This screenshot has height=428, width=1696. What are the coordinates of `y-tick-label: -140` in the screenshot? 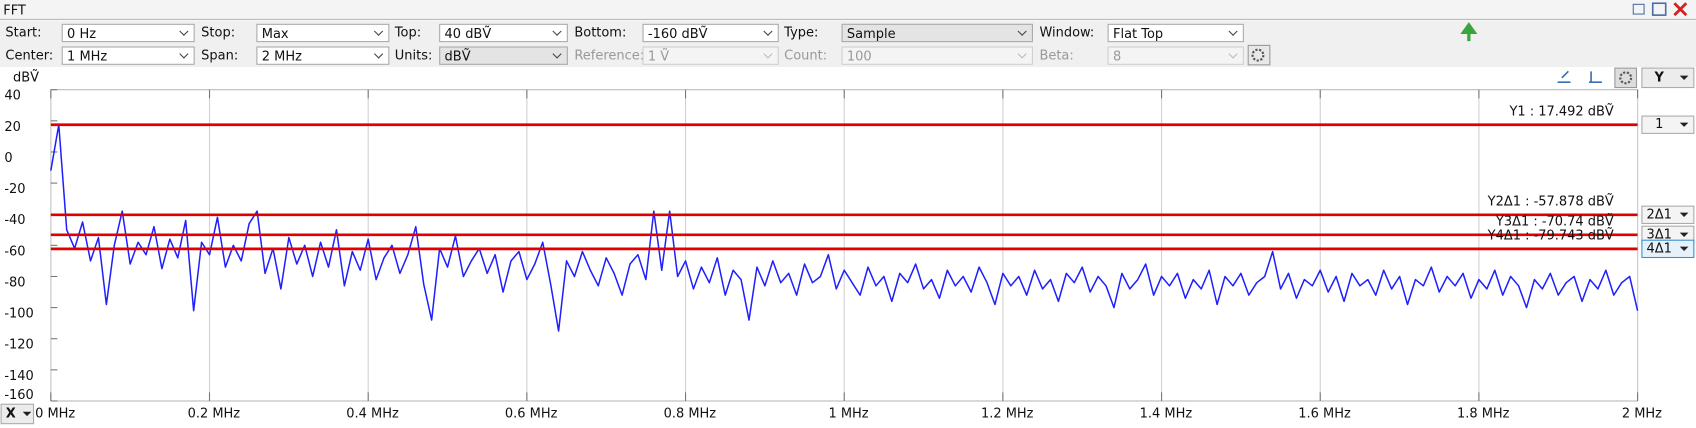 It's located at (18, 376).